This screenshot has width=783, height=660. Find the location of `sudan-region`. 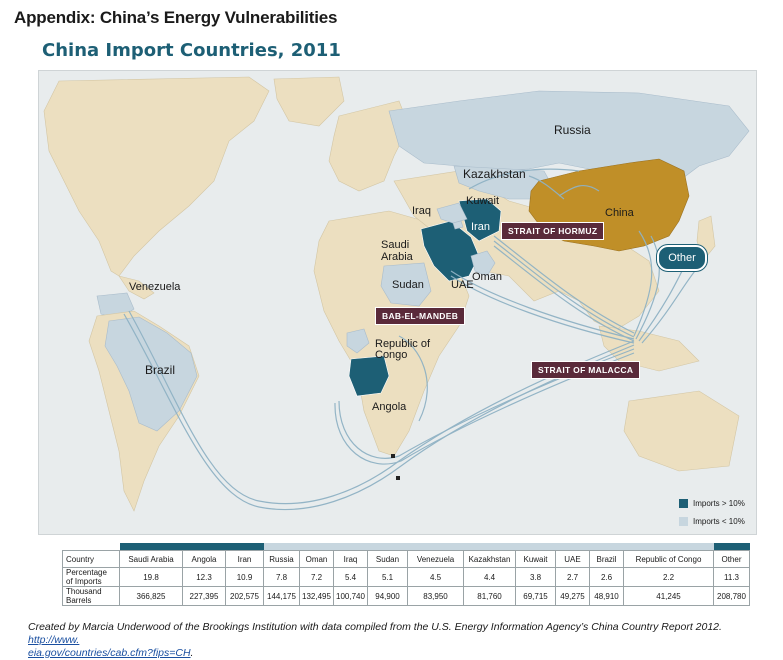

sudan-region is located at coordinates (406, 284).